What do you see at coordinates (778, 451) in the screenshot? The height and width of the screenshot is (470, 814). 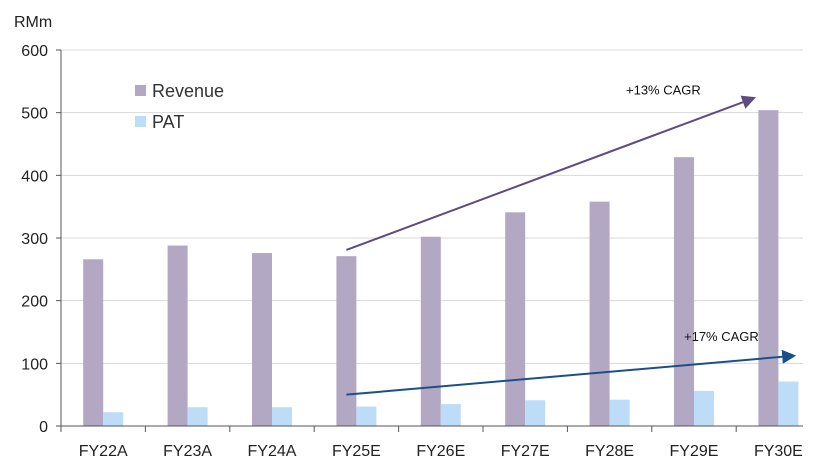 I see `x-tick-label-fy30e: FY30E` at bounding box center [778, 451].